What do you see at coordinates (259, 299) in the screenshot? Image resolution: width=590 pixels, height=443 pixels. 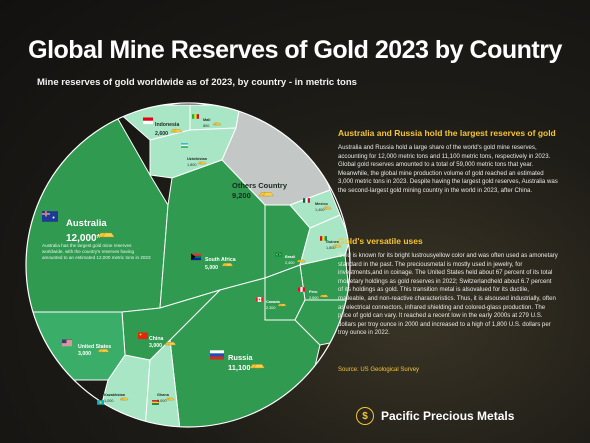 I see `canada-flag-icon` at bounding box center [259, 299].